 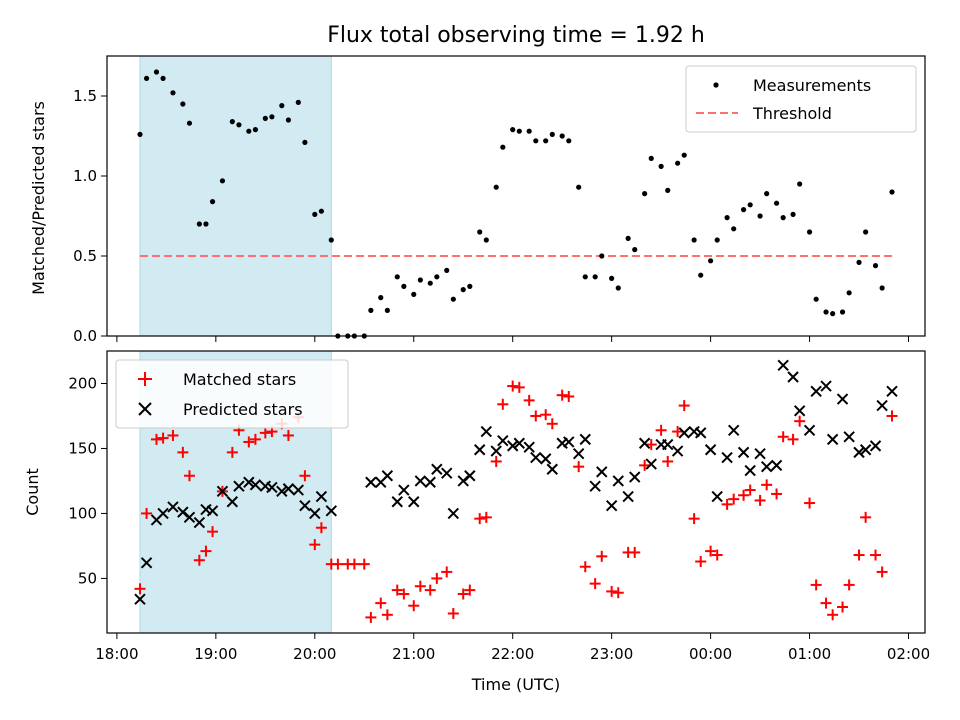 I want to click on top-y-axis-label: Matched/Predicted stars, so click(x=38, y=198).